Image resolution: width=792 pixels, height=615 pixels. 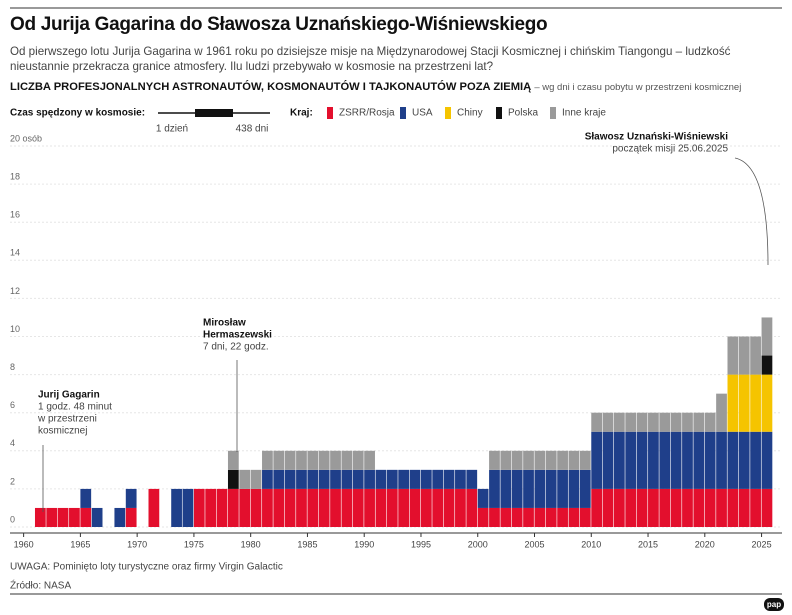 What do you see at coordinates (705, 544) in the screenshot?
I see `x-tick-label: 2020` at bounding box center [705, 544].